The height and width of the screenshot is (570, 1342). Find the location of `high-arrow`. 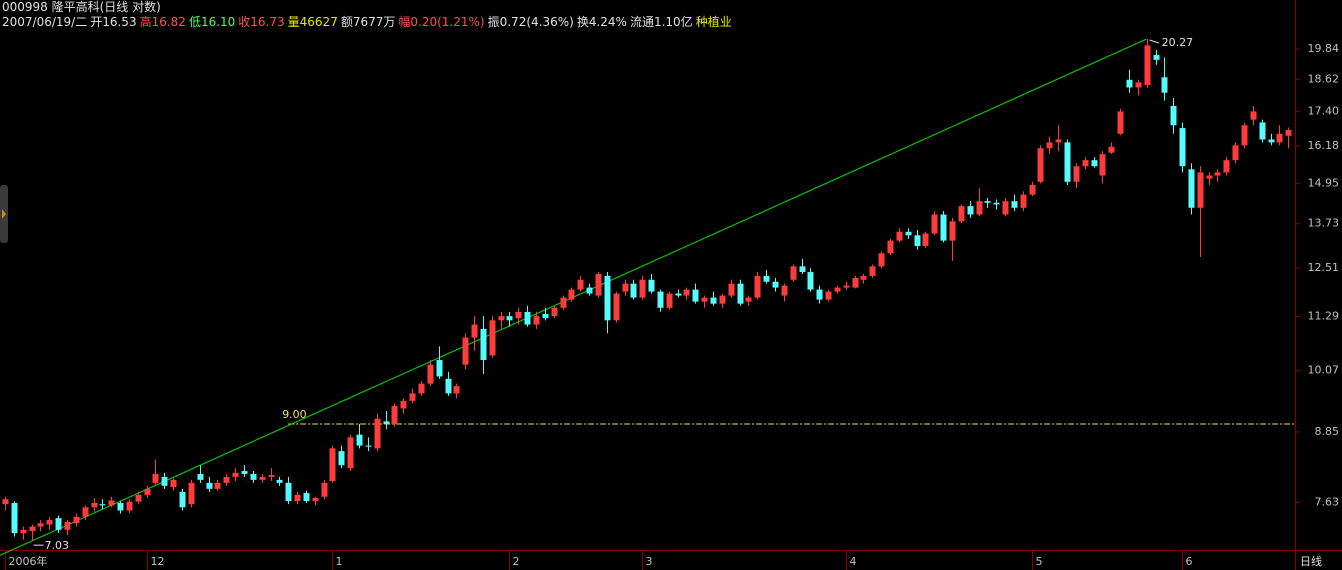

high-arrow is located at coordinates (1154, 41).